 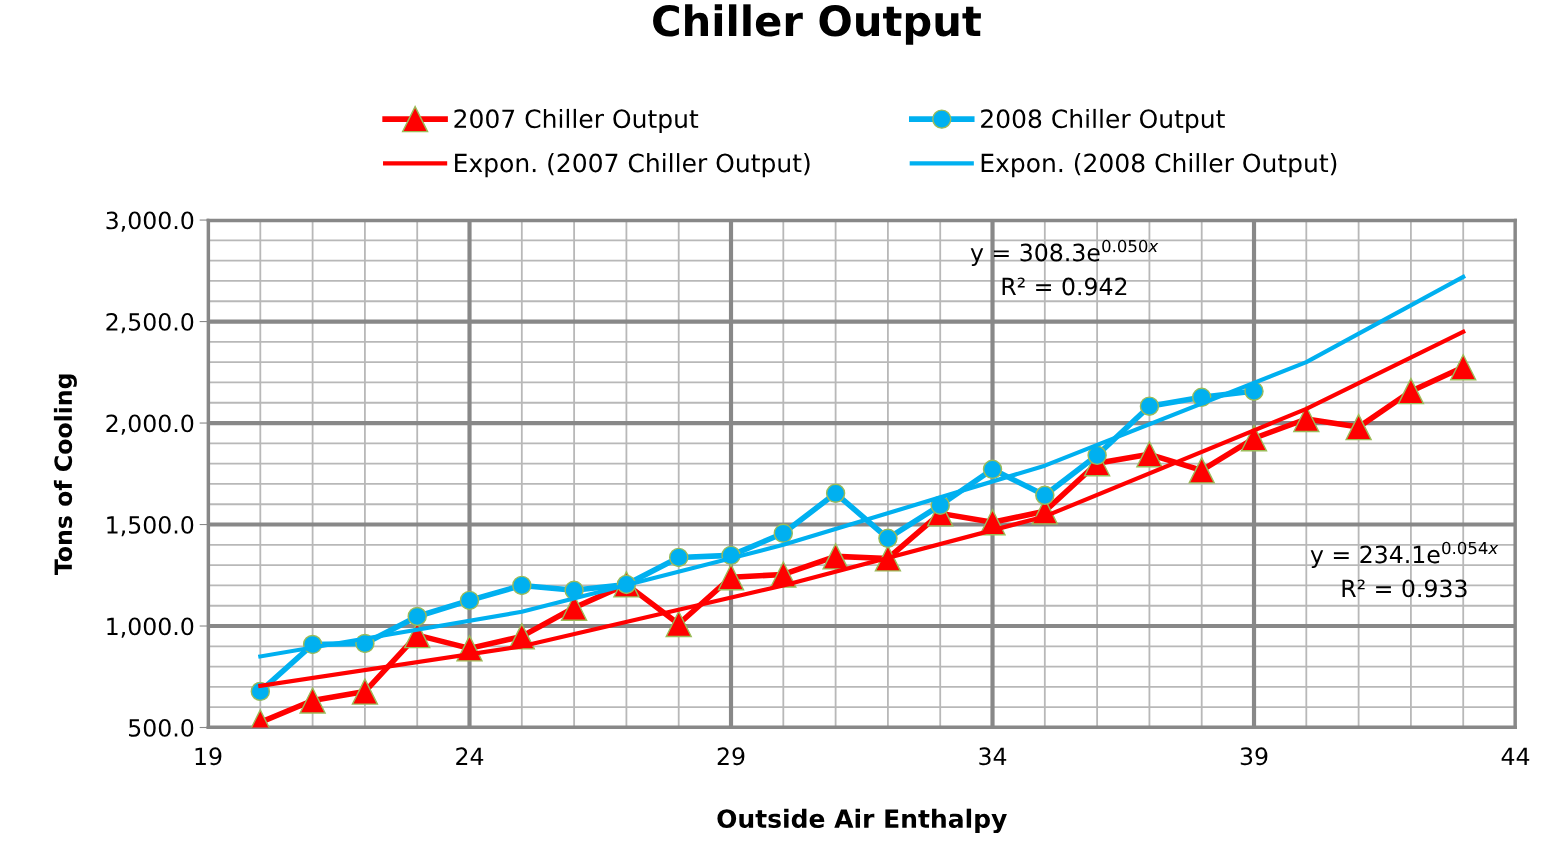 What do you see at coordinates (1254, 756) in the screenshot?
I see `x-tick-label: 39` at bounding box center [1254, 756].